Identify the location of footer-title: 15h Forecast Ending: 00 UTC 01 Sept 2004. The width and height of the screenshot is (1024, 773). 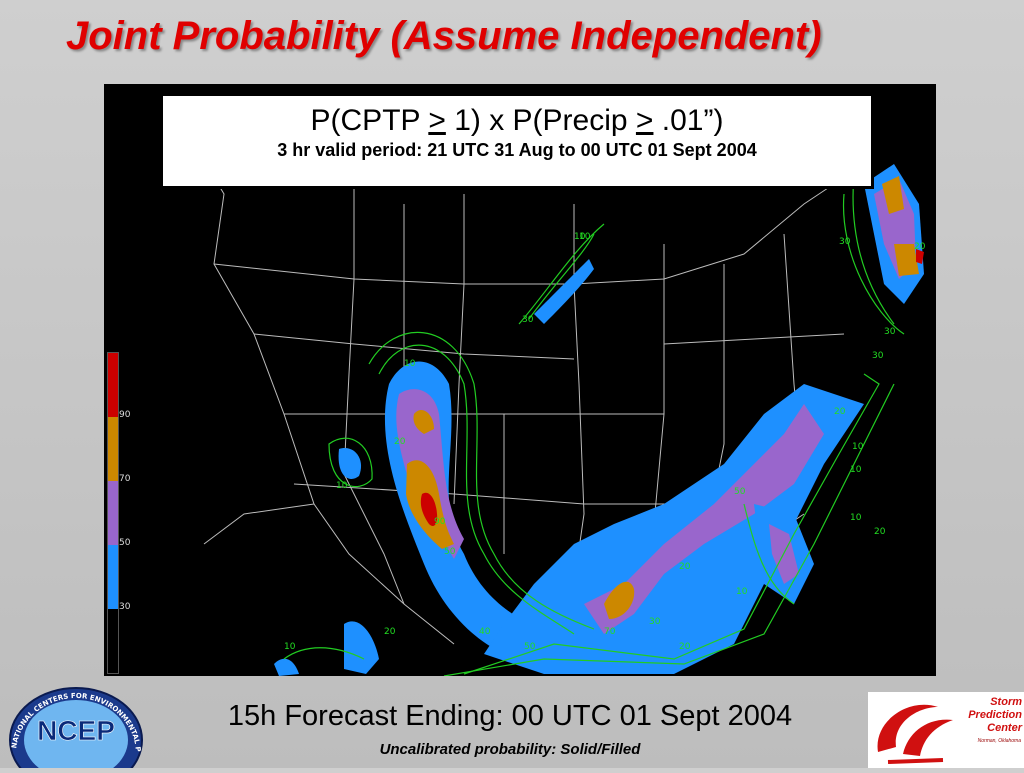
(510, 716).